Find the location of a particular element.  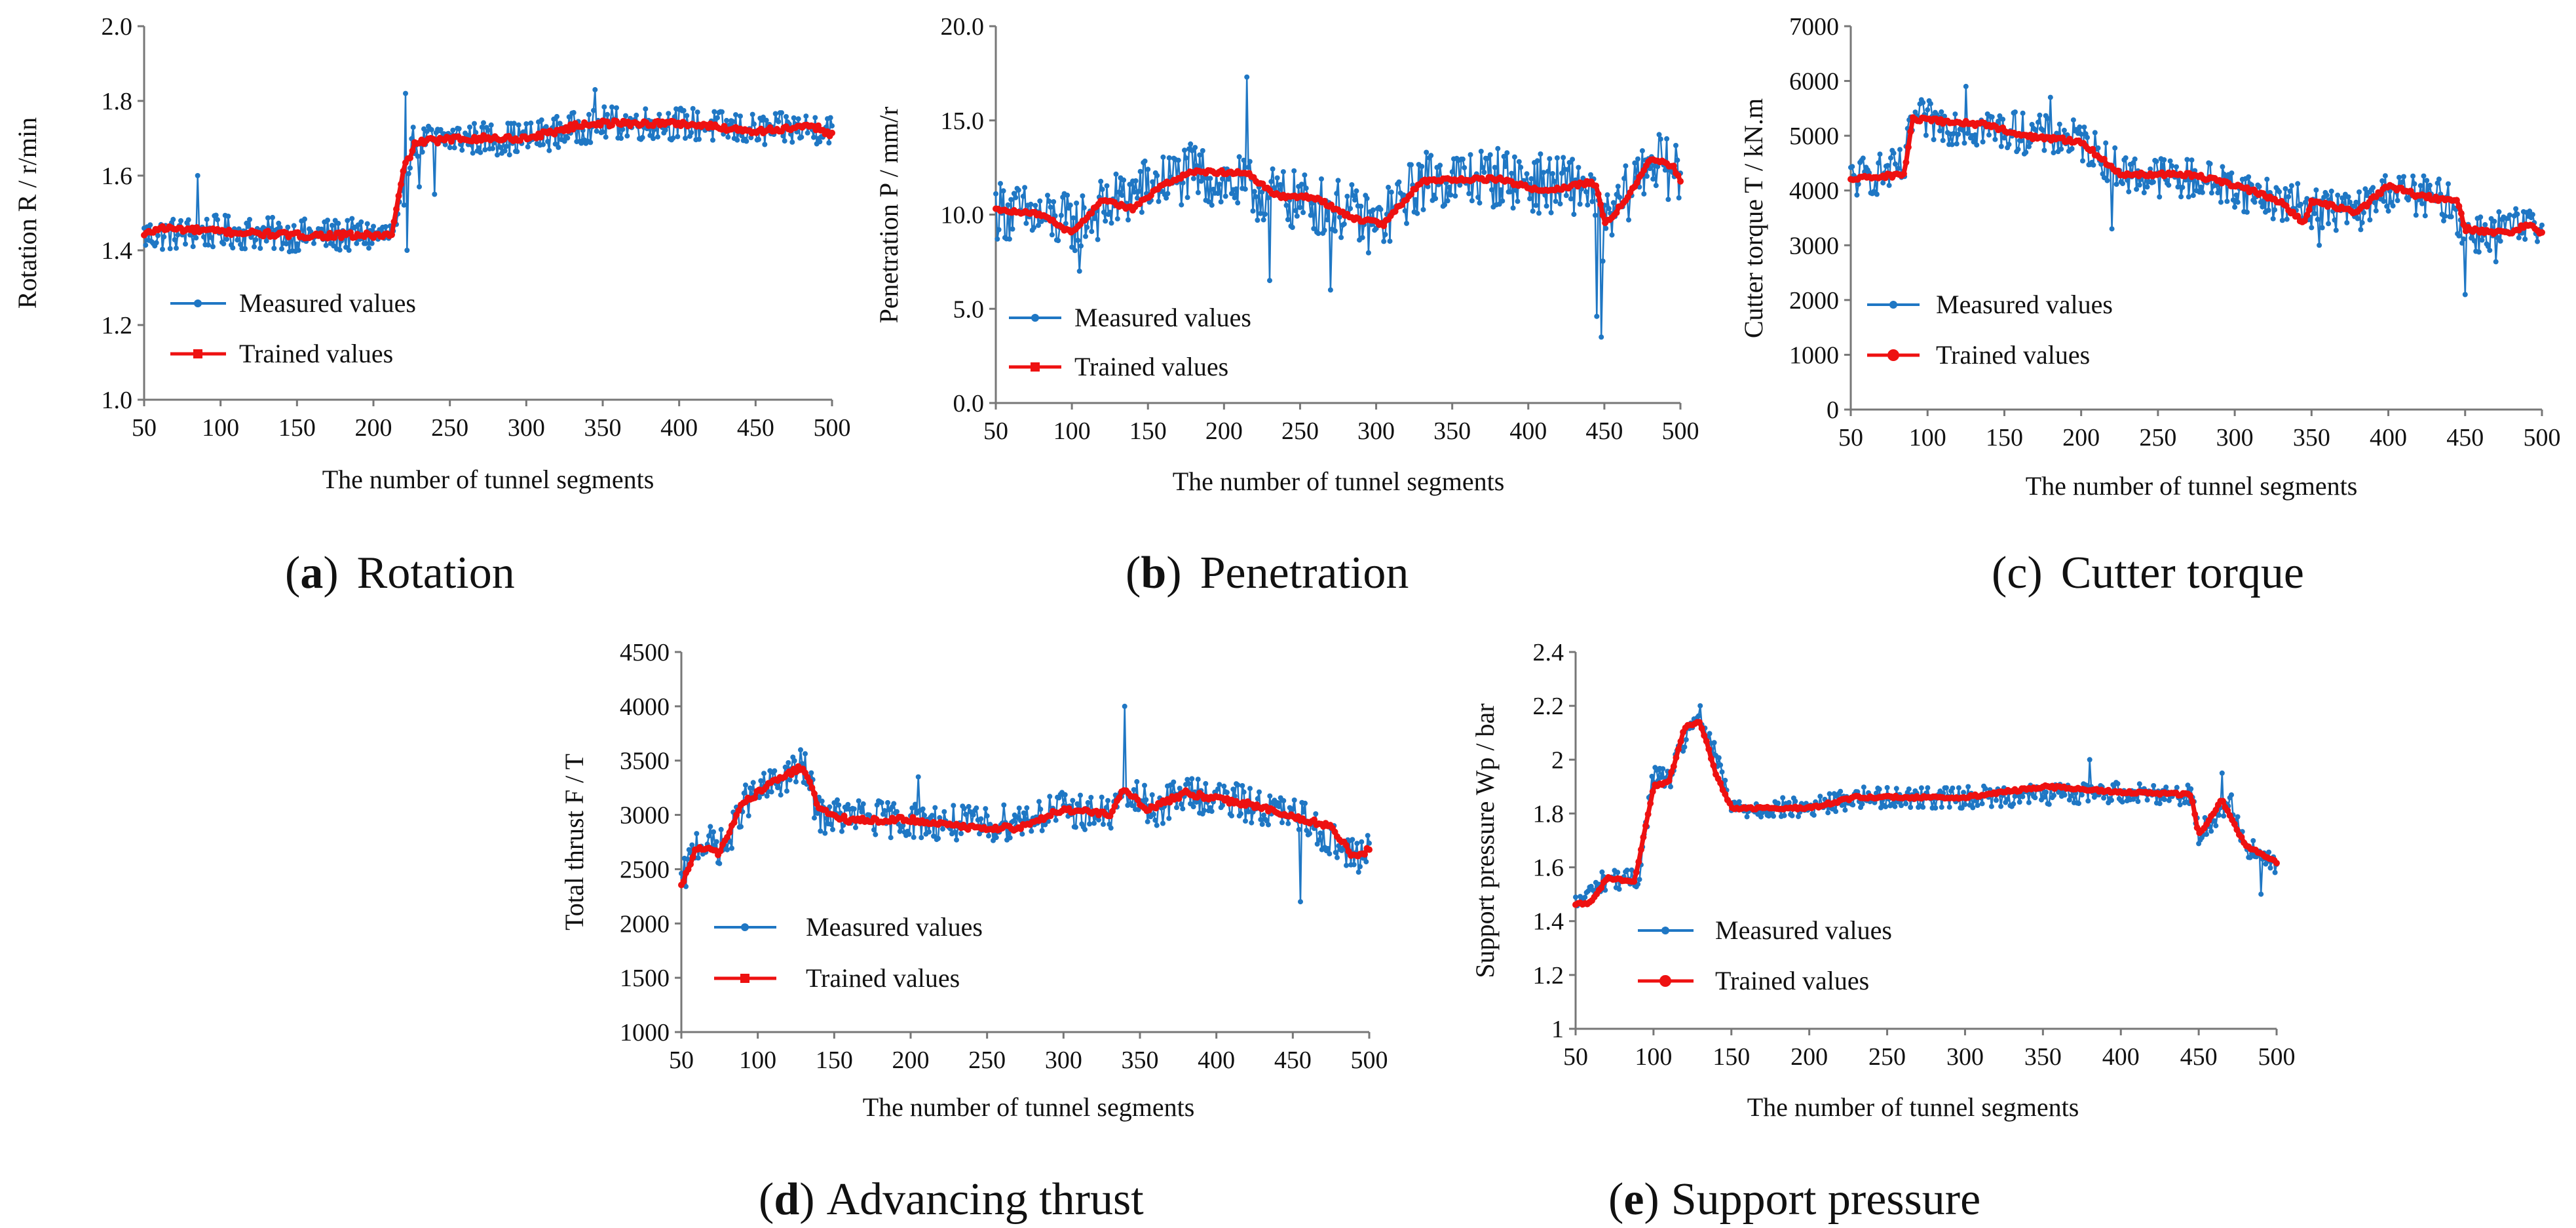

y-tick-label: 2000 is located at coordinates (645, 924).